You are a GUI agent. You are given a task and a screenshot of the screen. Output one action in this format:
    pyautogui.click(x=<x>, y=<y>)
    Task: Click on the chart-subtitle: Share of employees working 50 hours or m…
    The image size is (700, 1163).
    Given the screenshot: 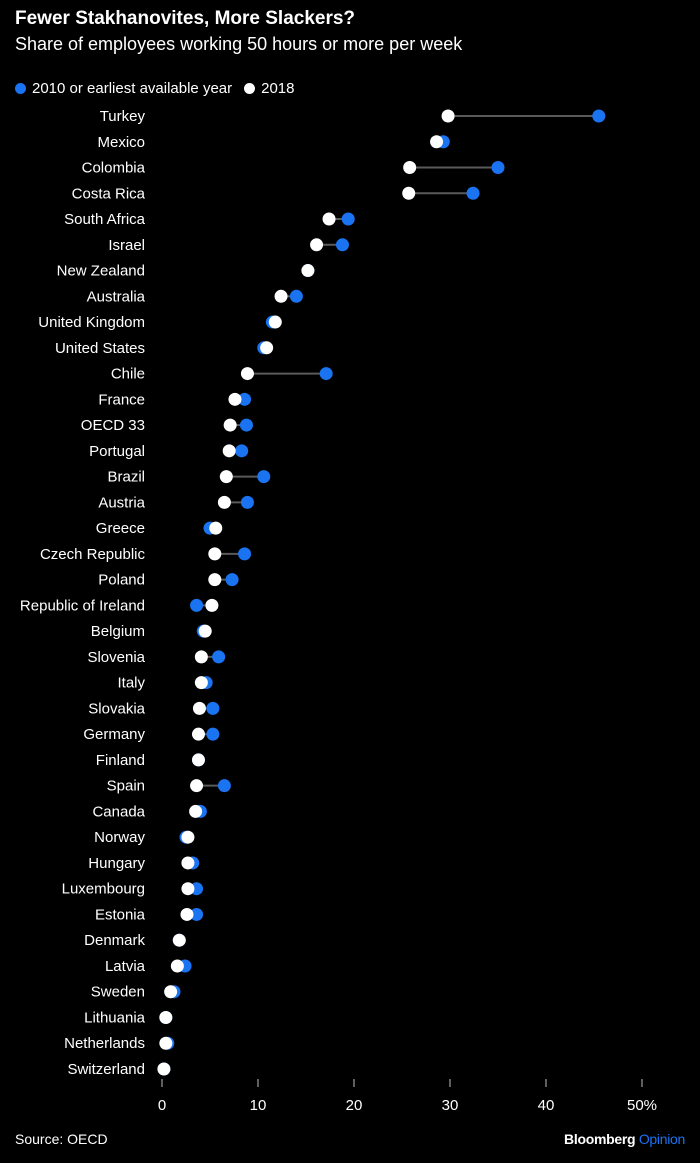 What is the action you would take?
    pyautogui.click(x=239, y=44)
    